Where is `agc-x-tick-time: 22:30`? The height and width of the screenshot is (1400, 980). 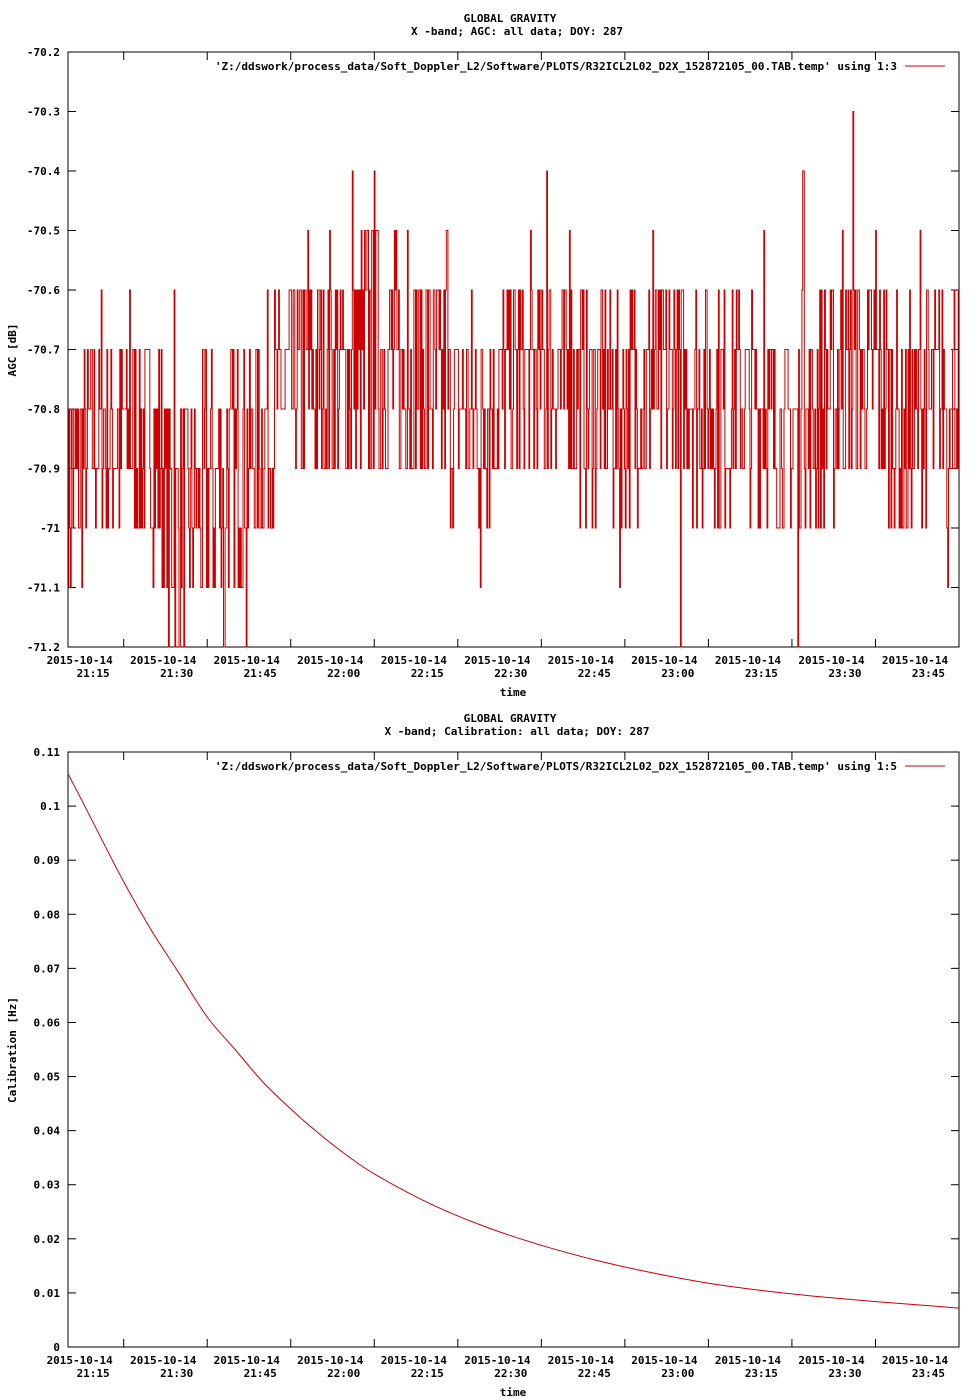
agc-x-tick-time: 22:30 is located at coordinates (510, 673).